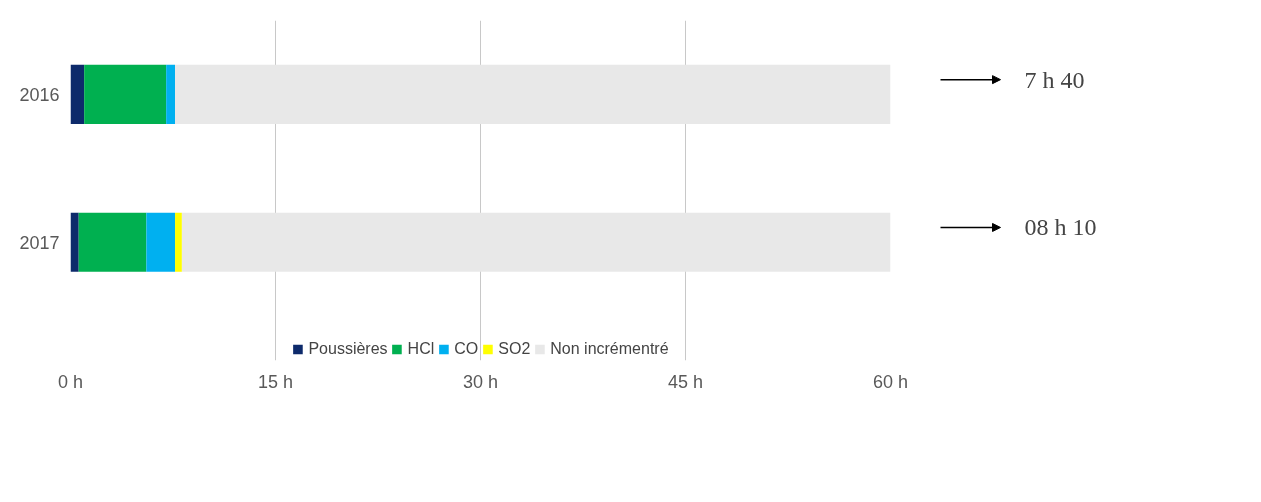 This screenshot has width=1261, height=502. Describe the element at coordinates (514, 349) in the screenshot. I see `legend-label: SO2` at that location.